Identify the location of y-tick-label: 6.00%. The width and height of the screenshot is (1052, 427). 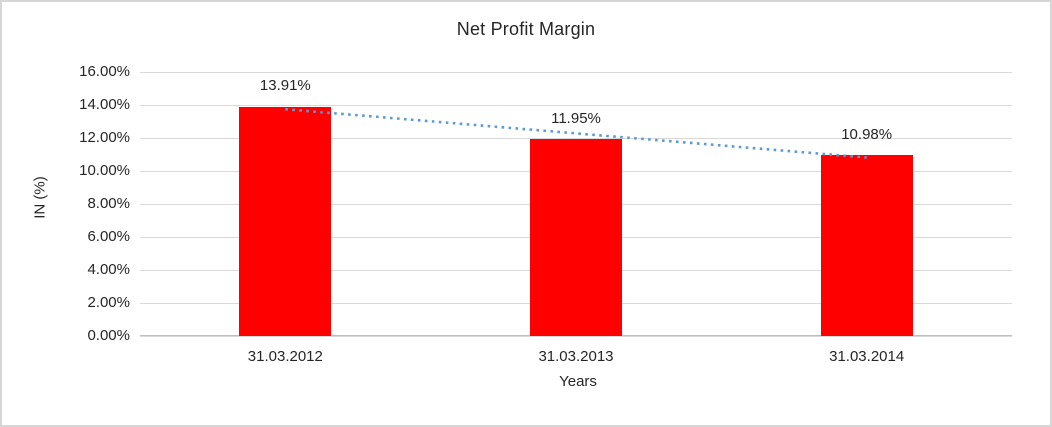
(108, 236).